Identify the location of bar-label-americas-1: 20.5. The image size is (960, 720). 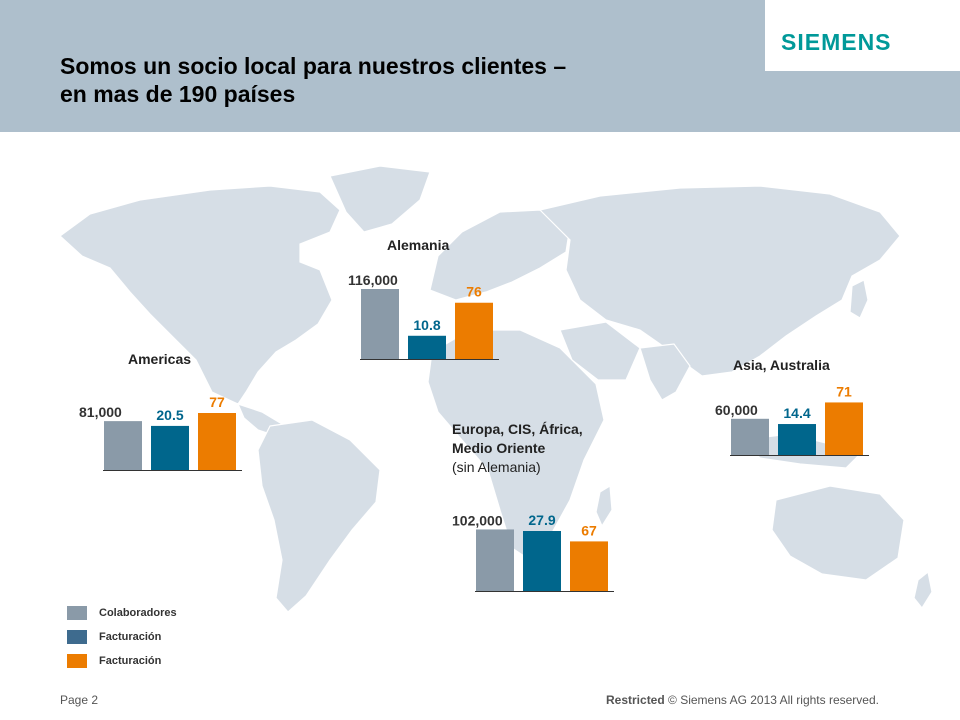
(169, 415).